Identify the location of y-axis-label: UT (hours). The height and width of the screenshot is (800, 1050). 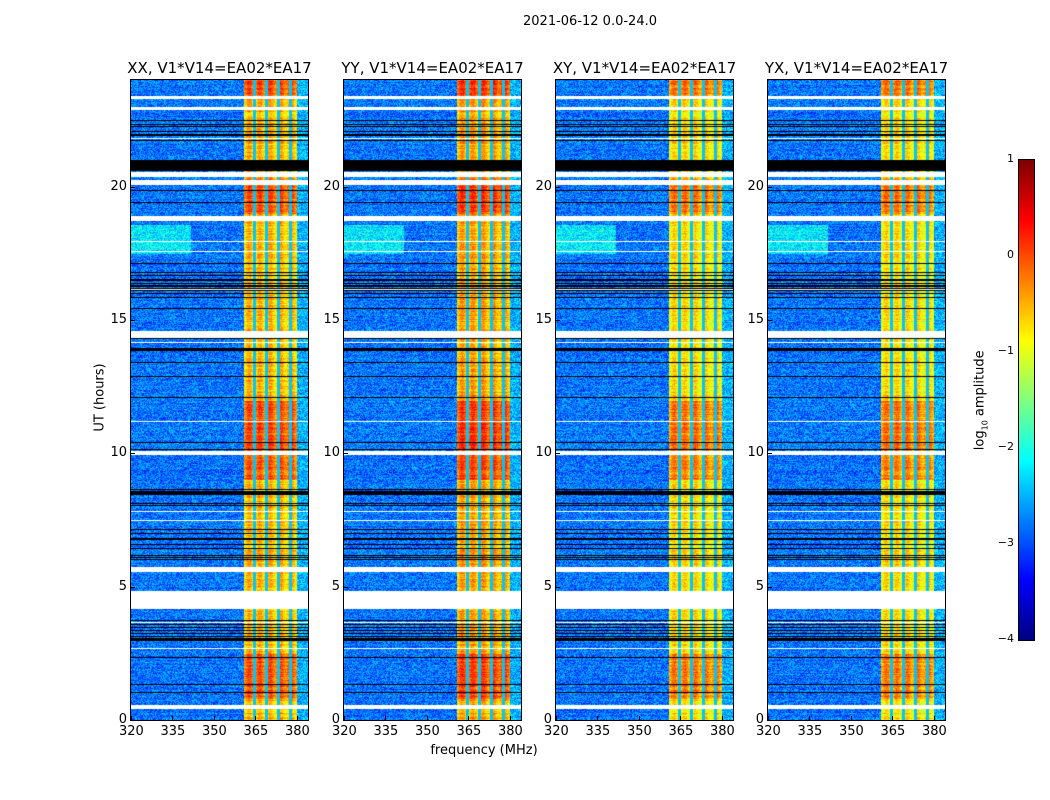
(100, 397).